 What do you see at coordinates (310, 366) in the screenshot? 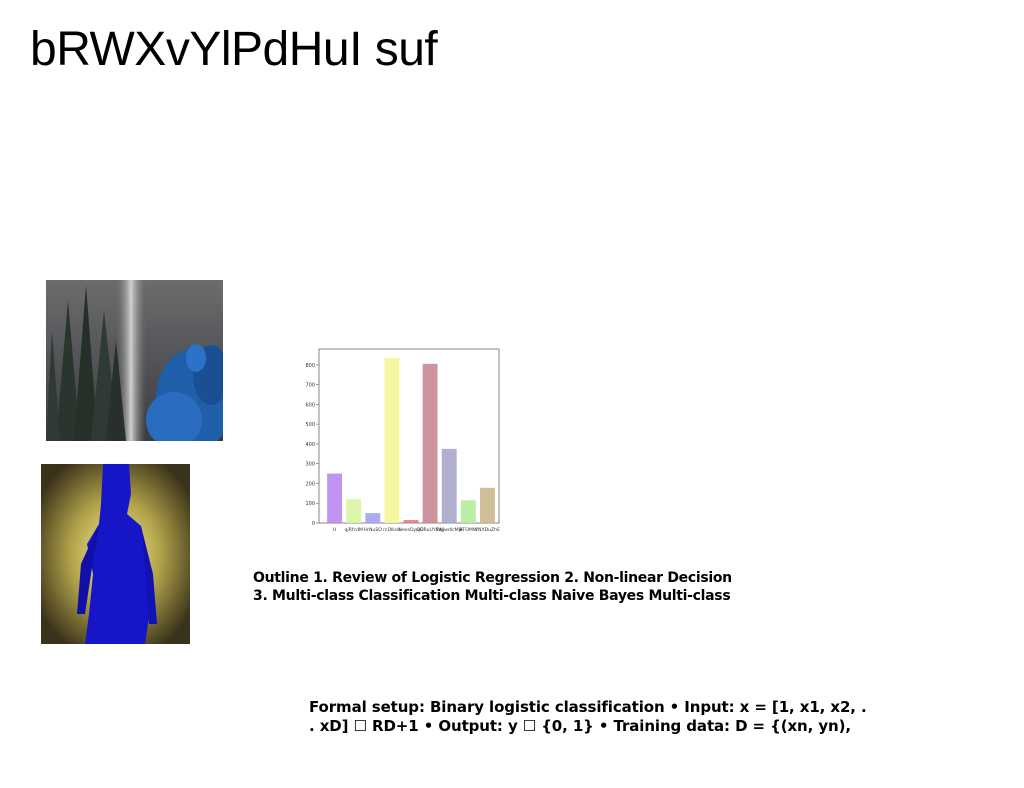
I see `y-tick-label: 800` at bounding box center [310, 366].